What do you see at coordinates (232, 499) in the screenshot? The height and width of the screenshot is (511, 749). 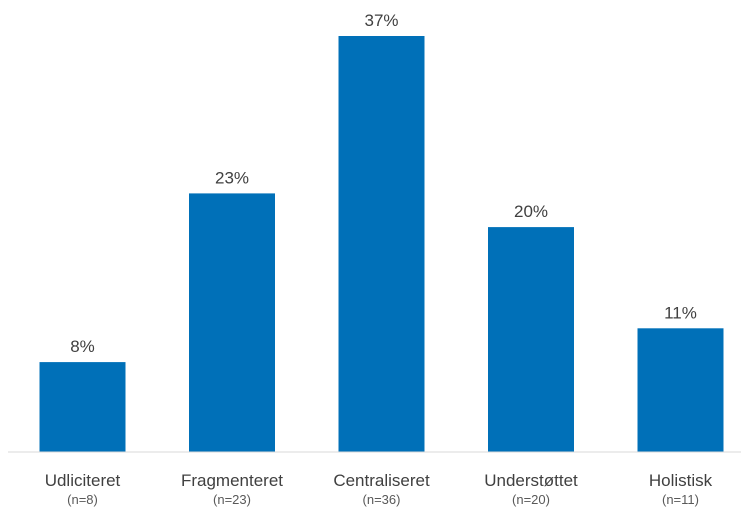 I see `count-label-fragmenteret: (n=23)` at bounding box center [232, 499].